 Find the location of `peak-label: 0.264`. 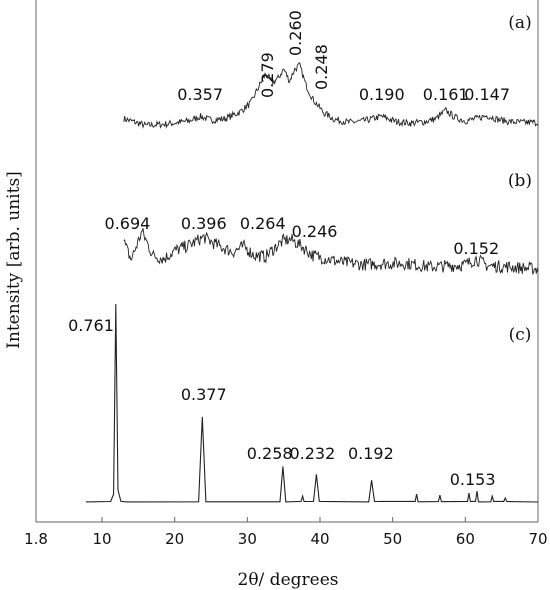

peak-label: 0.264 is located at coordinates (263, 223).